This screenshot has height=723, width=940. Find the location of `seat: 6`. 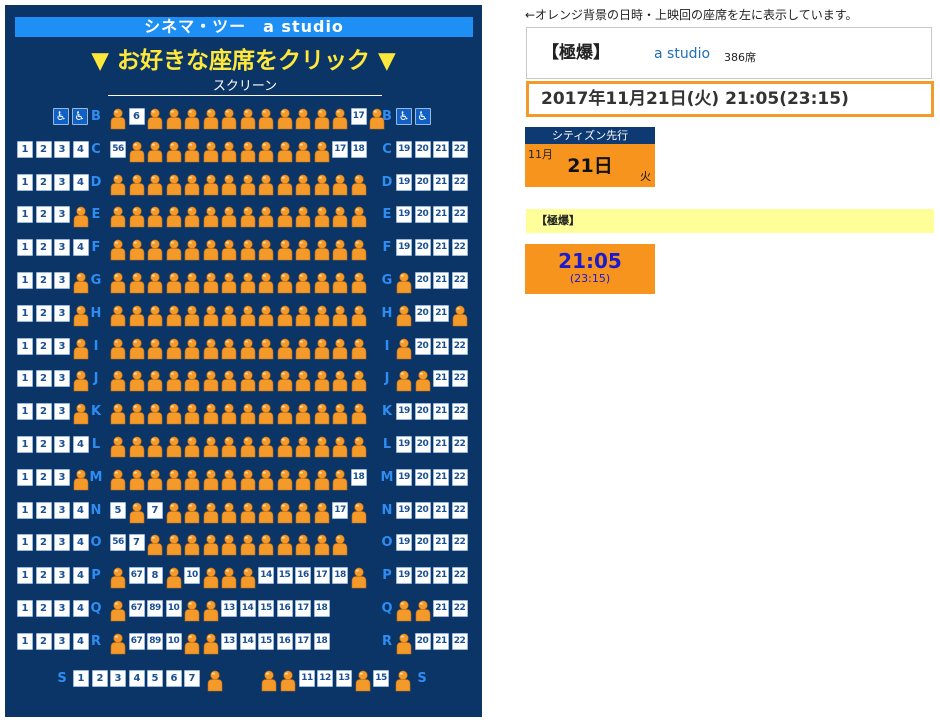

seat: 6 is located at coordinates (174, 678).